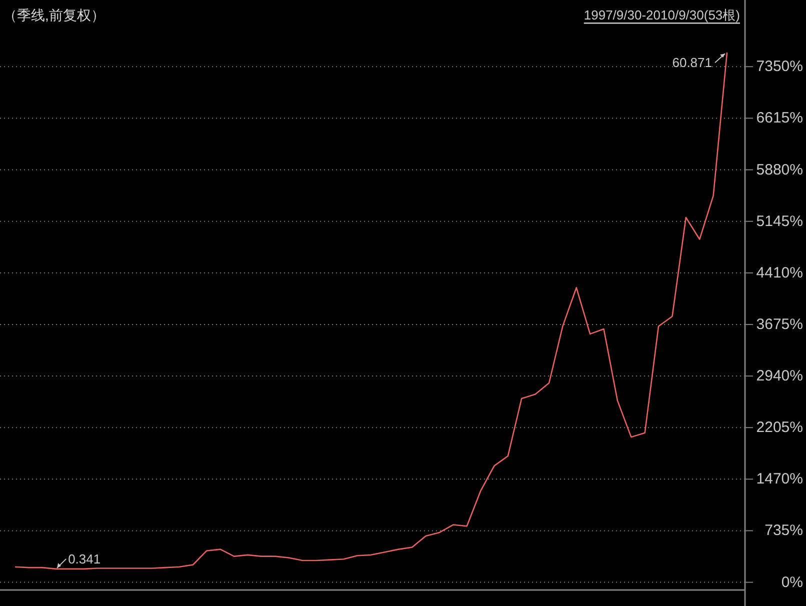  I want to click on y-tick-label: 5145%, so click(779, 221).